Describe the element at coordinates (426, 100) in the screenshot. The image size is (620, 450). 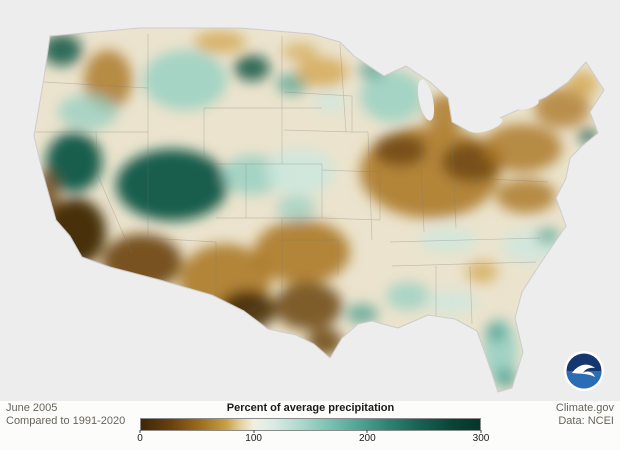
I see `lake-michigan` at that location.